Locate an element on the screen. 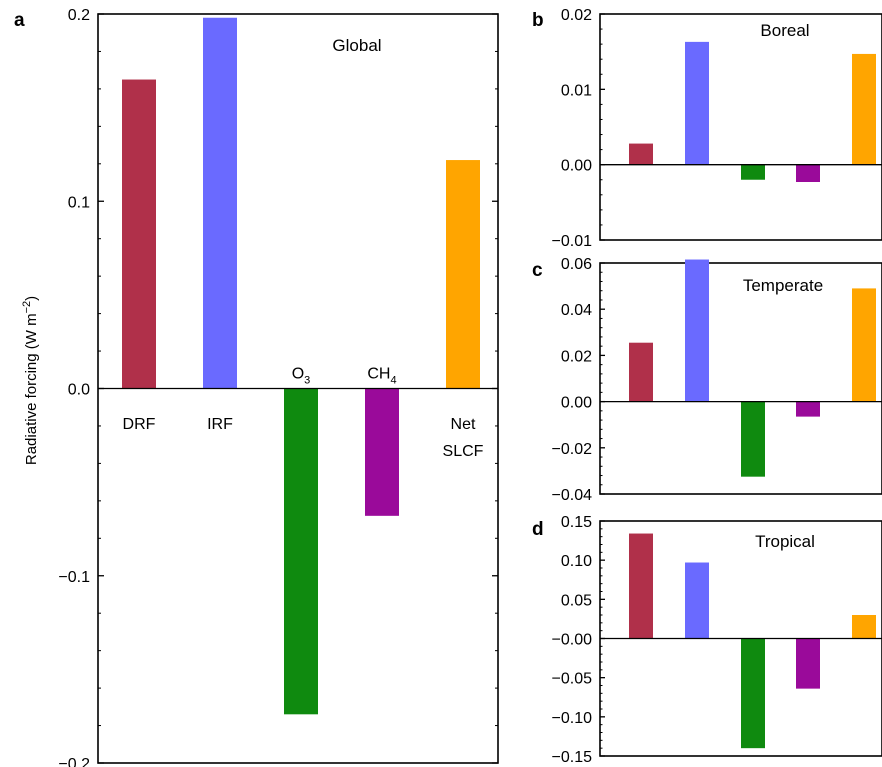 This screenshot has height=767, width=882. category-label-line2: SLCF is located at coordinates (463, 451).